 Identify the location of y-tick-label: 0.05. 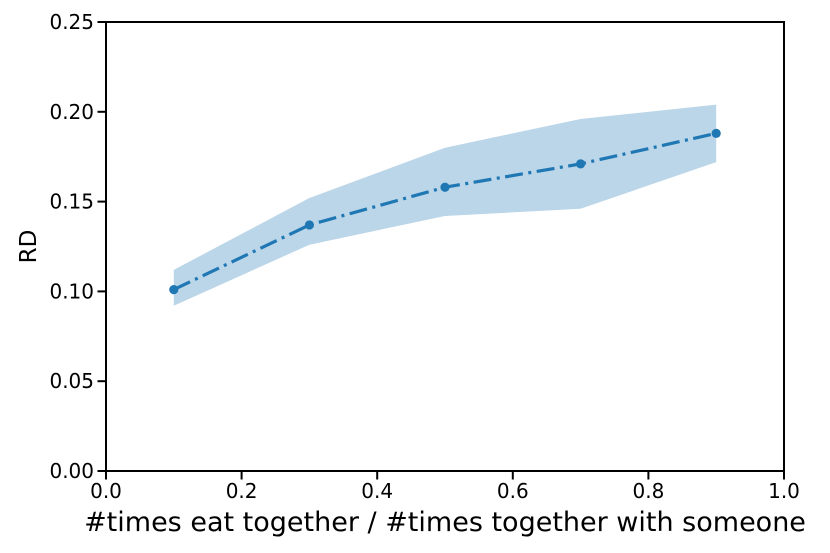
(71, 381).